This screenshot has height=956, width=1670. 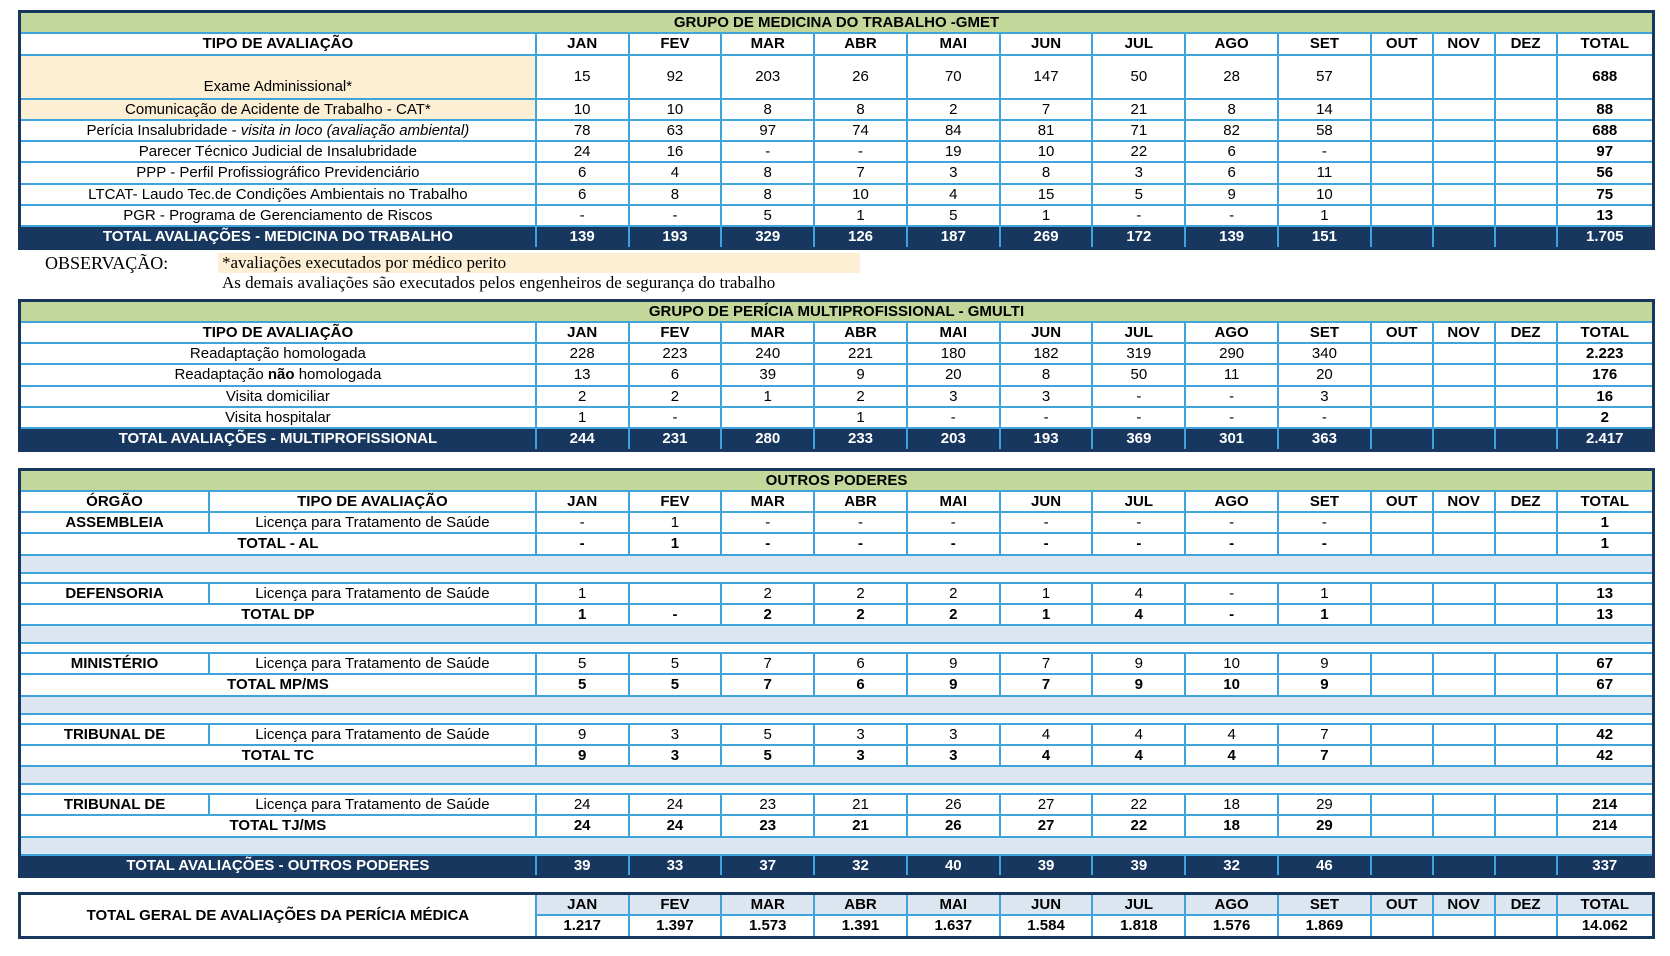 I want to click on outros-grand-total-label: TOTAL AVALIAÇÕES - OUTROS PODERES, so click(x=277, y=865).